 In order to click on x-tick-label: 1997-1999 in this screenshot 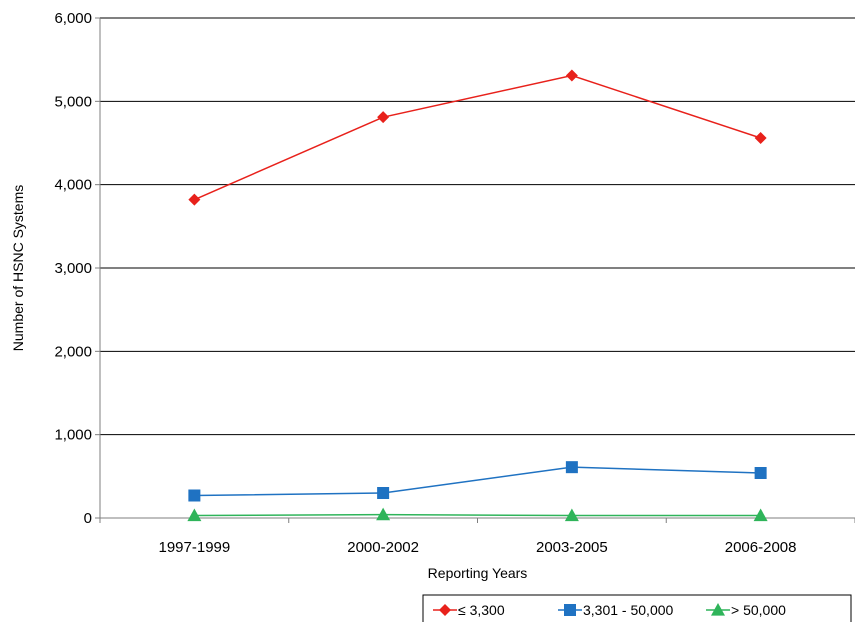, I will do `click(195, 547)`.